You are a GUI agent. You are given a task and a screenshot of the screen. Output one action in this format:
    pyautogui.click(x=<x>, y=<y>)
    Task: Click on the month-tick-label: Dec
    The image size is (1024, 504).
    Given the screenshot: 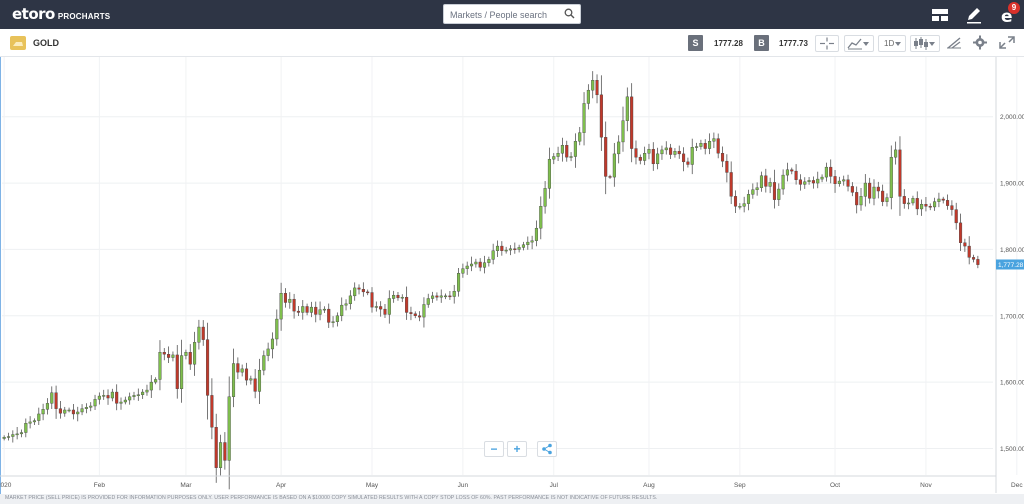 What is the action you would take?
    pyautogui.click(x=1017, y=485)
    